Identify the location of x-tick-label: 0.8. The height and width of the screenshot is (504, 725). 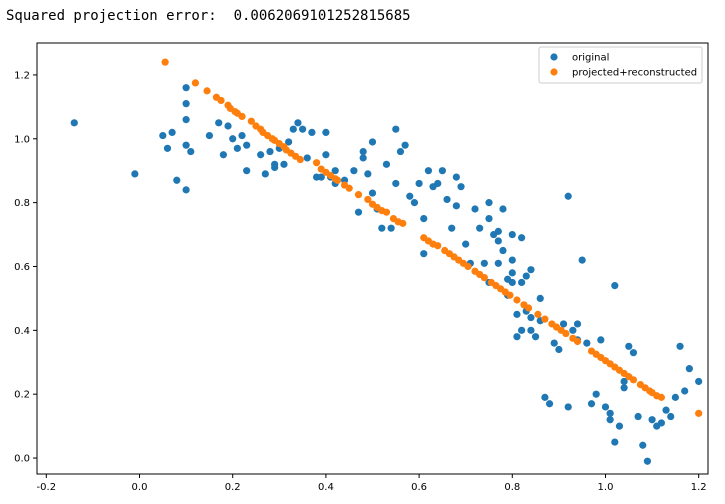
(512, 487).